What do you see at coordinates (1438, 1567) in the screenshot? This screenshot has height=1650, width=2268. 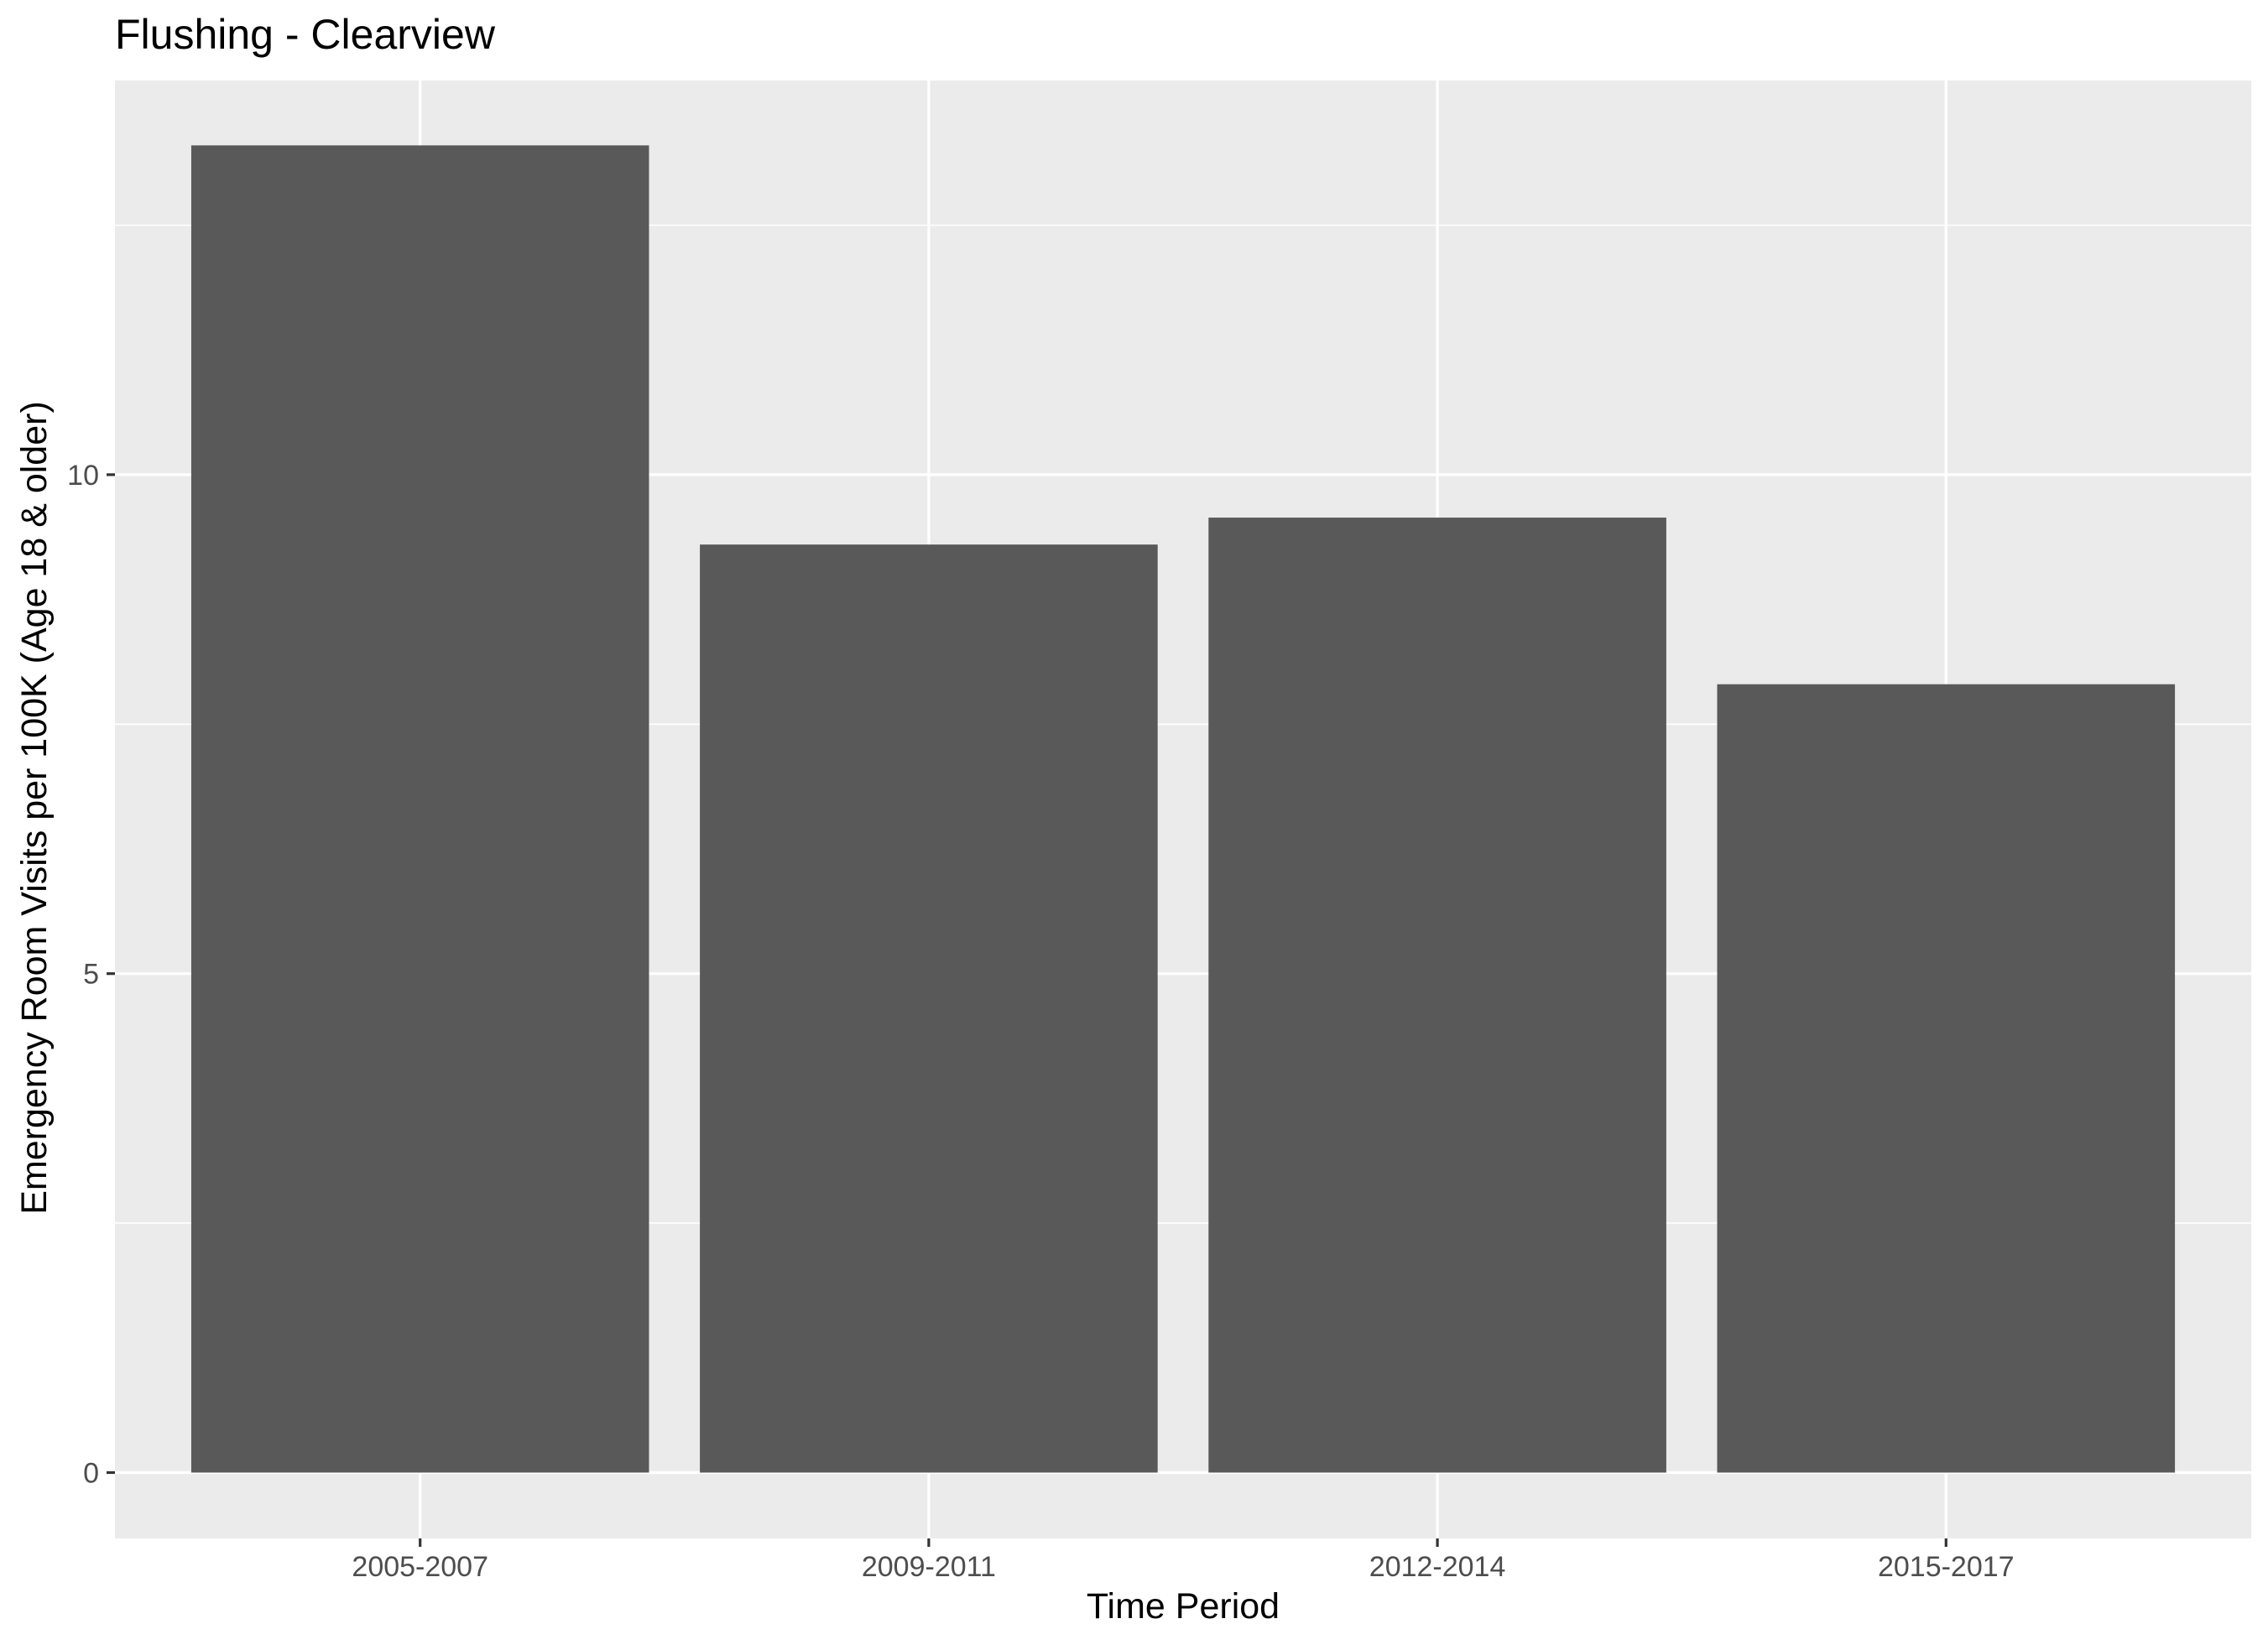 I see `x-tick-label: 2012-2014` at bounding box center [1438, 1567].